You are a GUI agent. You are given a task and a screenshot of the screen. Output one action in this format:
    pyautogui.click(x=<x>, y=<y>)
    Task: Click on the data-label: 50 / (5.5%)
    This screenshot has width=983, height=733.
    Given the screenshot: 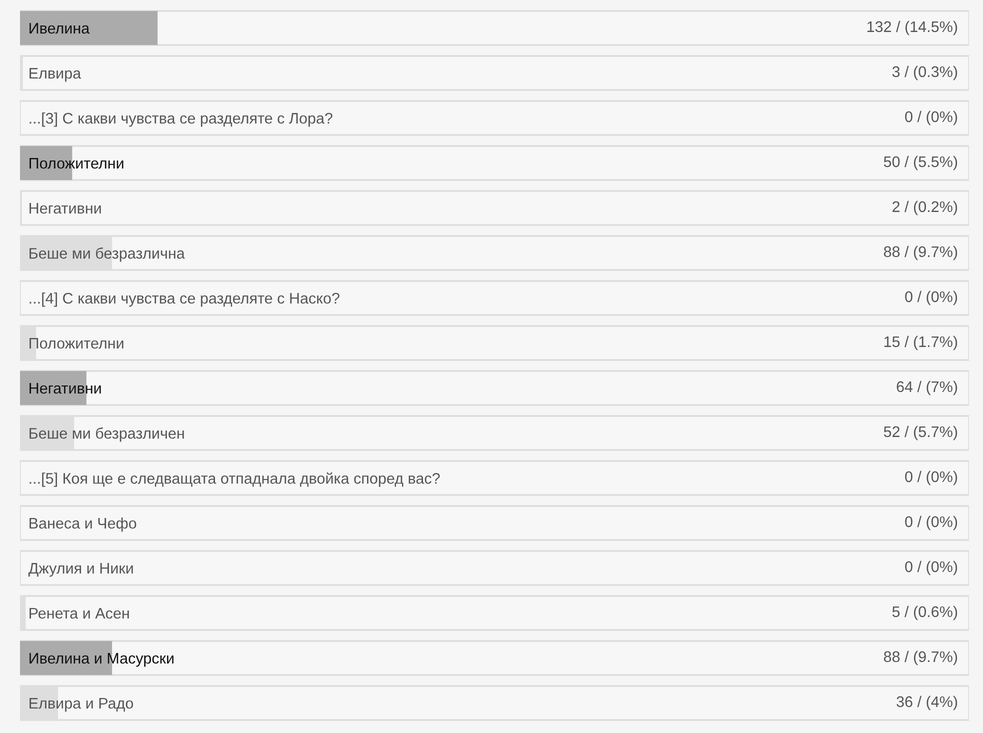 What is the action you would take?
    pyautogui.click(x=921, y=163)
    